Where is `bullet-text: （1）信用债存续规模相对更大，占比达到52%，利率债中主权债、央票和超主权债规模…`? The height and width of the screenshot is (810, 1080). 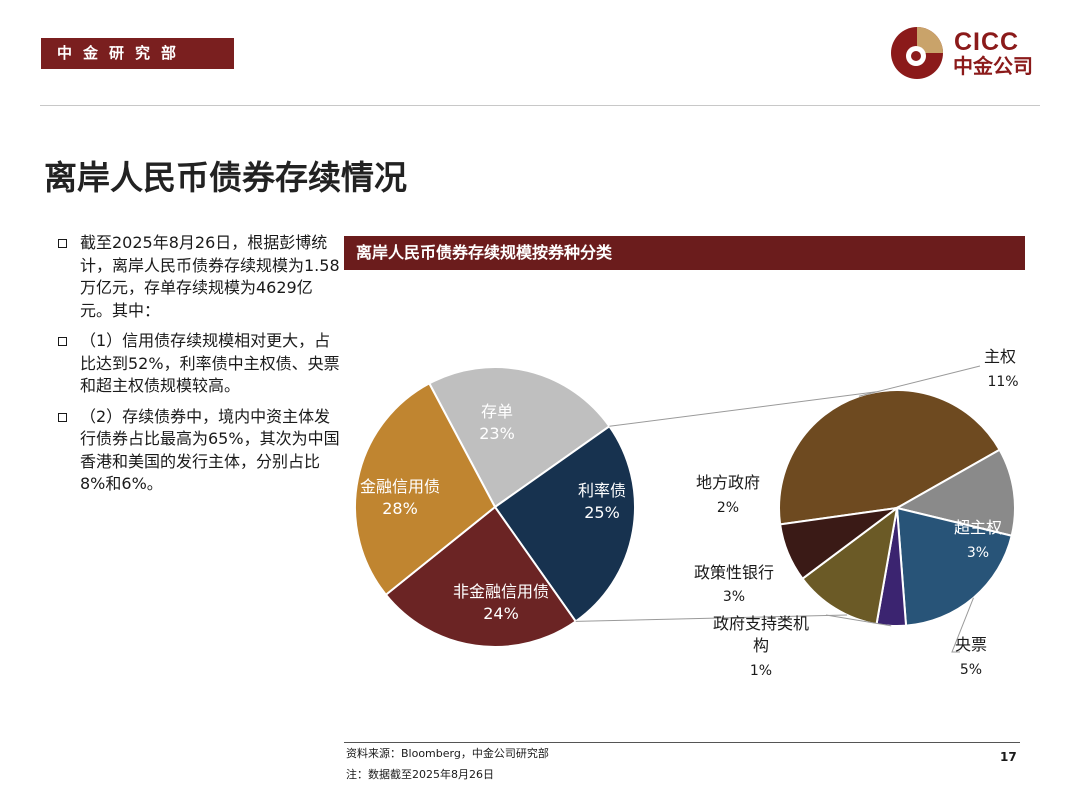 bullet-text: （1）信用债存续规模相对更大，占比达到52%，利率债中主权债、央票和超主权债规模… is located at coordinates (210, 363).